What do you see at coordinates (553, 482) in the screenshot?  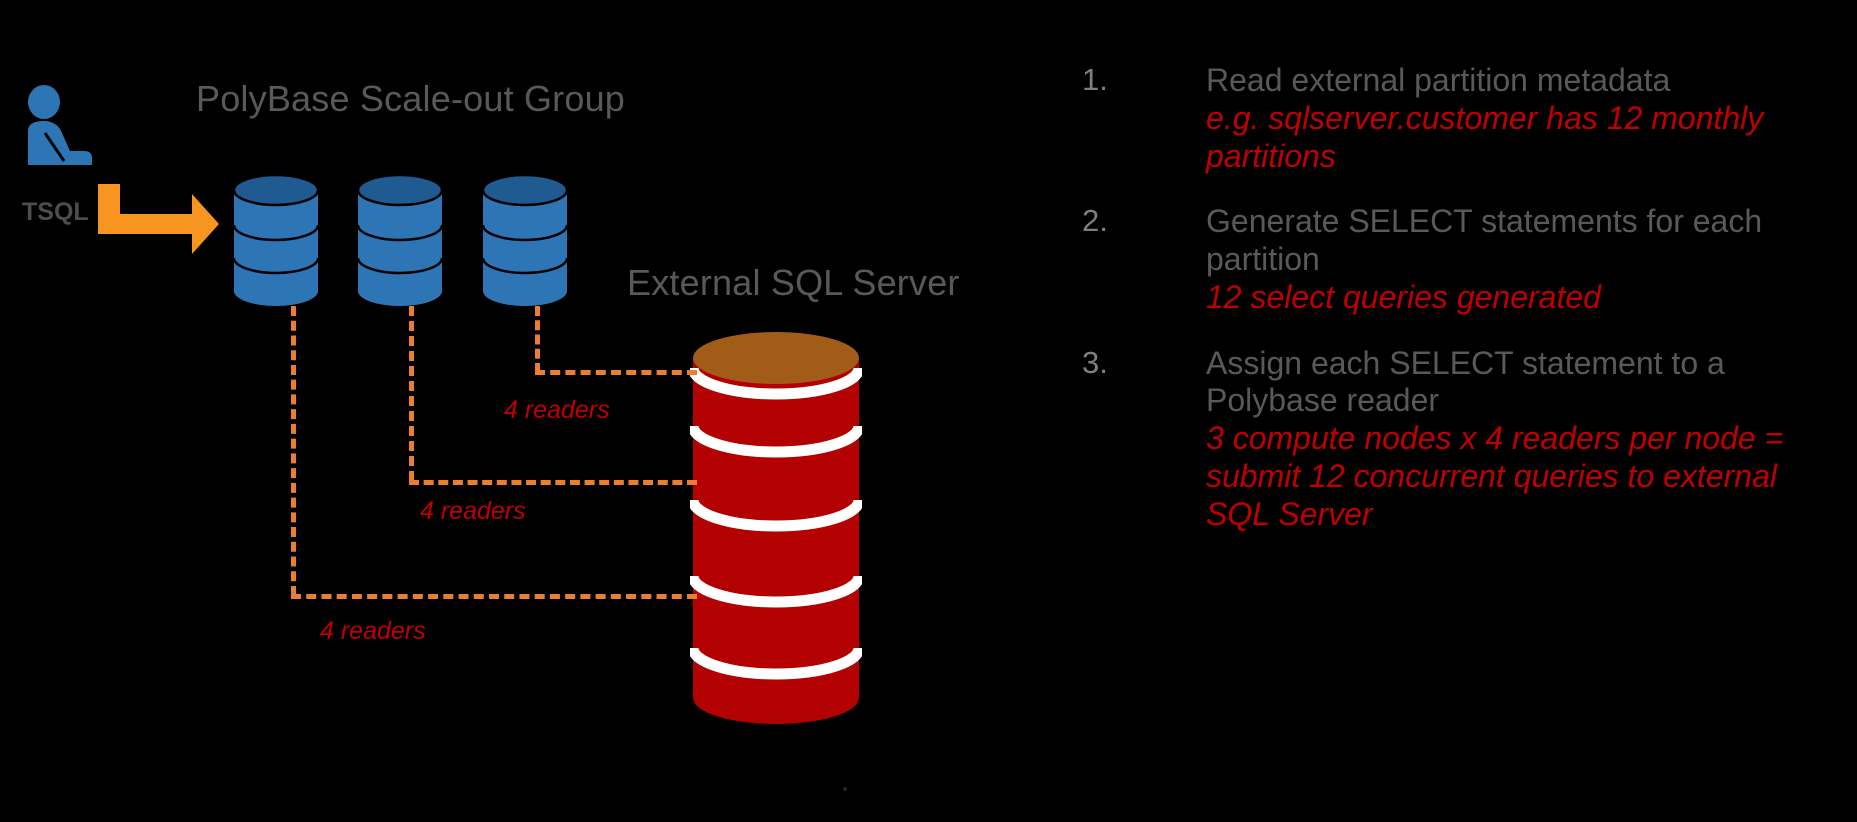 I see `reader-connector-node-2-horizontal` at bounding box center [553, 482].